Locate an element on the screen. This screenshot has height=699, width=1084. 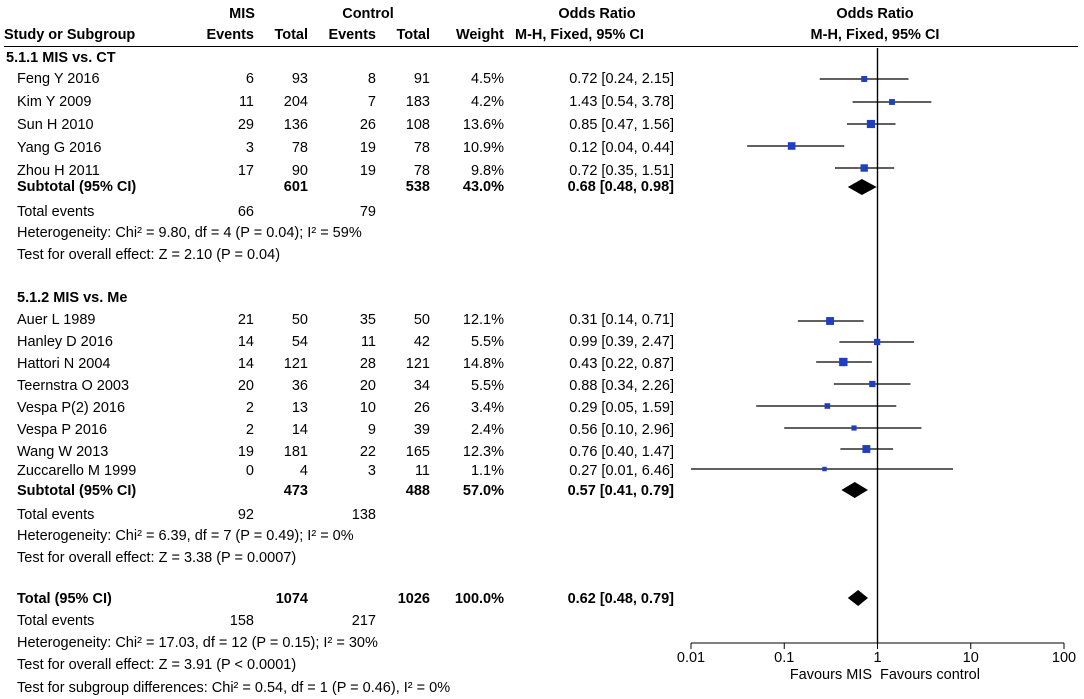
odds-ratio-ci: 0.57 [0.41, 0.79] is located at coordinates (620, 491).